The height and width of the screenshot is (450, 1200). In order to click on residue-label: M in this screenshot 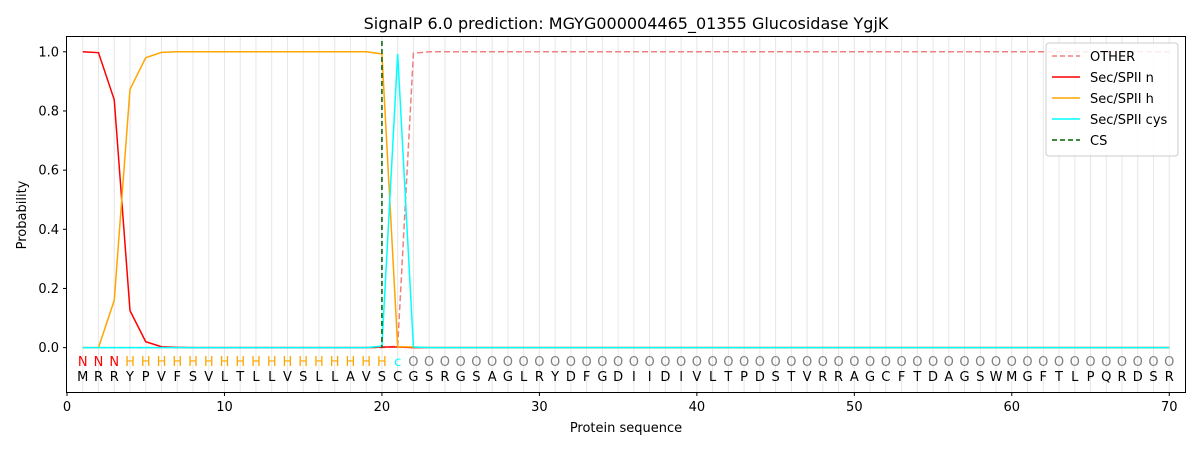, I will do `click(1011, 377)`.